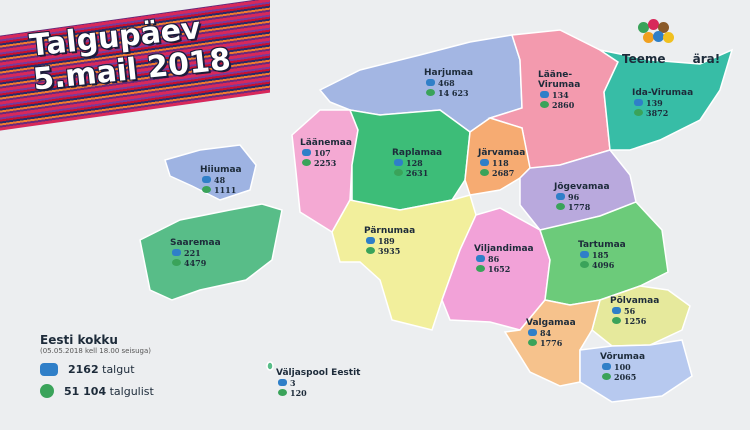  I want to click on region-name: Pärnumaa, so click(390, 231).